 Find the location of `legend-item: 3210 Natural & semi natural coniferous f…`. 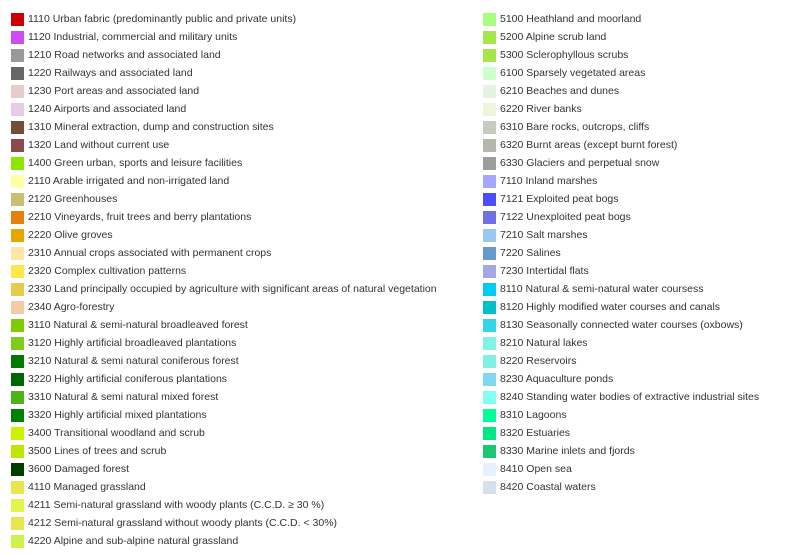

legend-item: 3210 Natural & semi natural coniferous f… is located at coordinates (241, 361).